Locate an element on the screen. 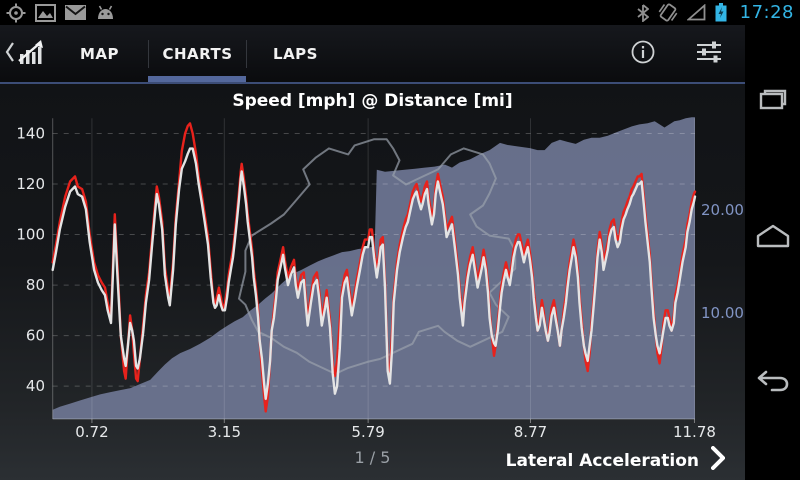 The image size is (800, 480). chevron-right-icon is located at coordinates (718, 460).